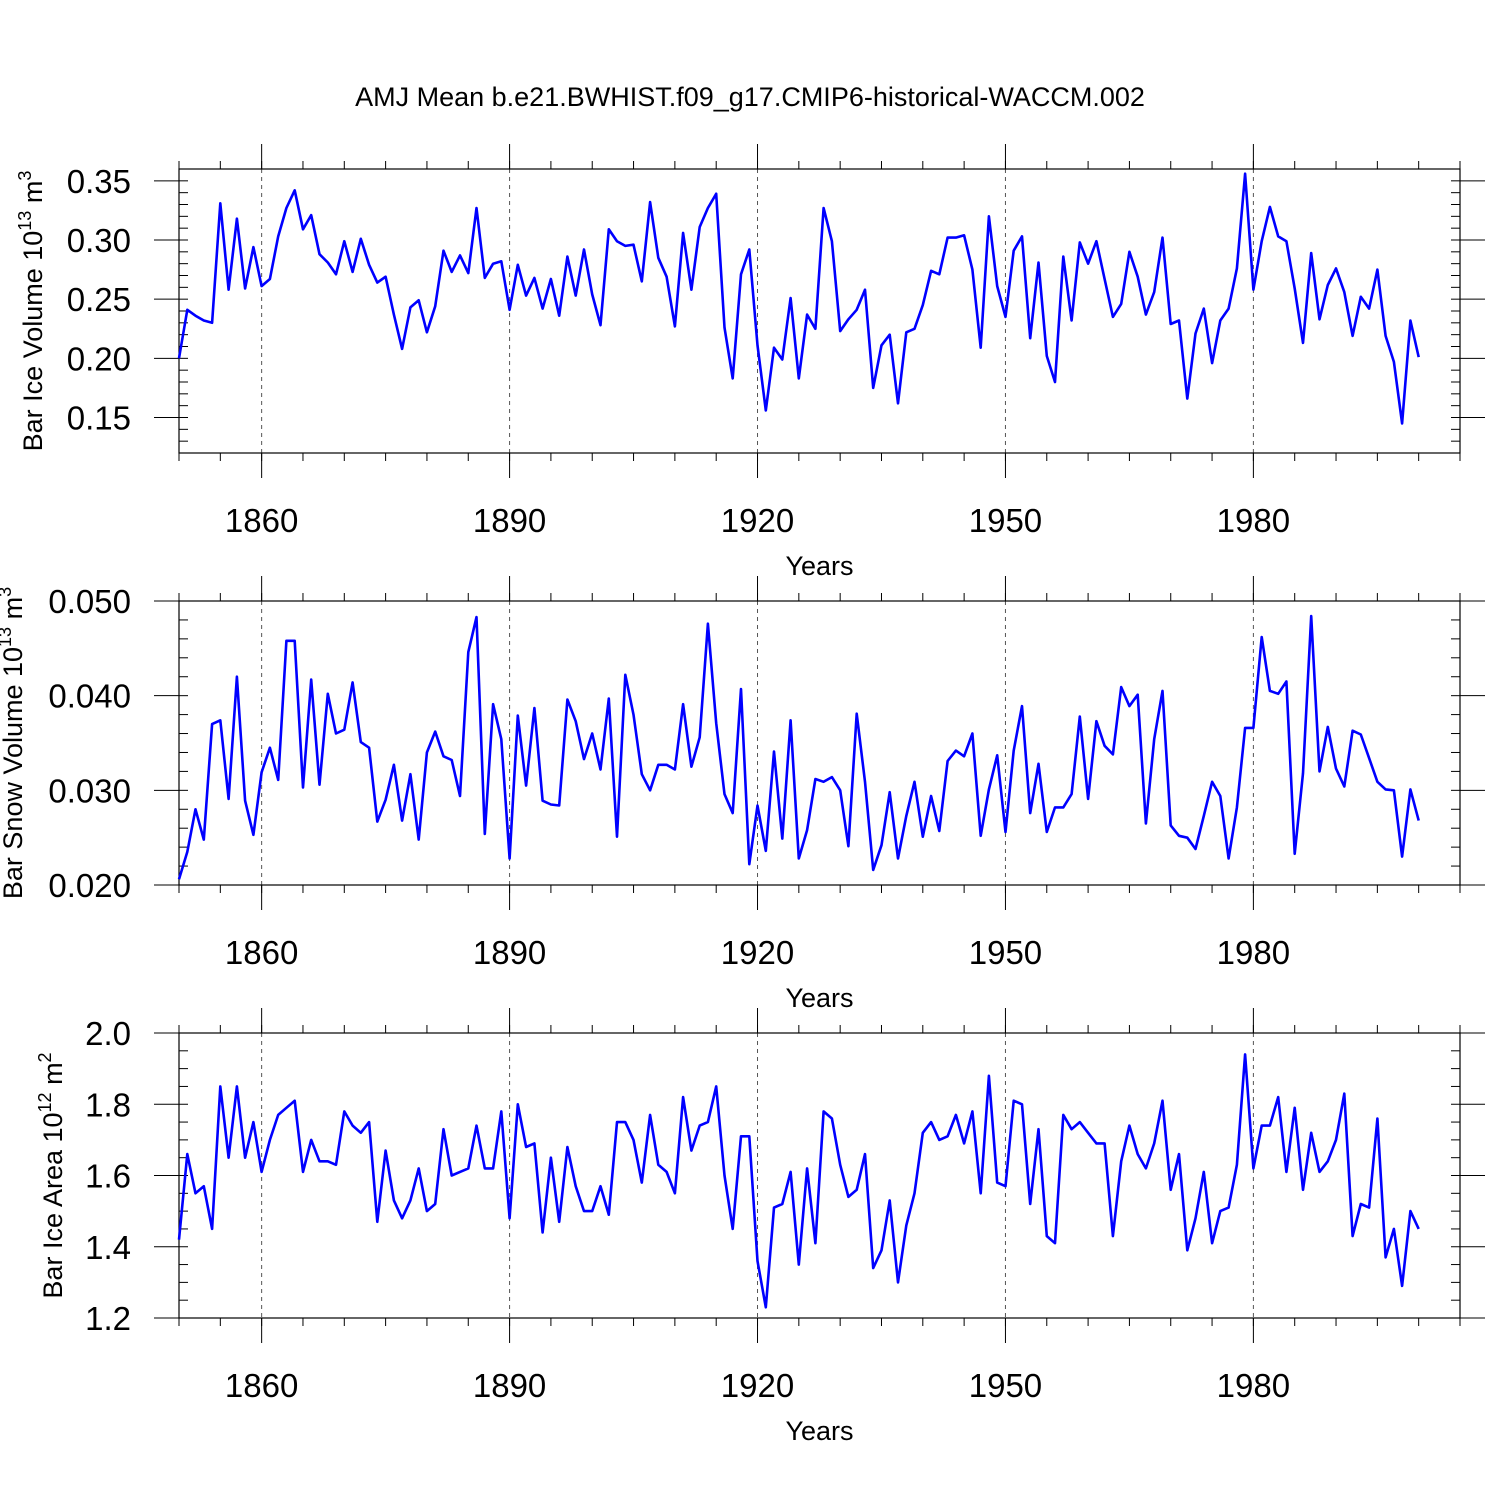 The width and height of the screenshot is (1500, 1500). Describe the element at coordinates (99, 418) in the screenshot. I see `y-tick-label: 0.15` at that location.